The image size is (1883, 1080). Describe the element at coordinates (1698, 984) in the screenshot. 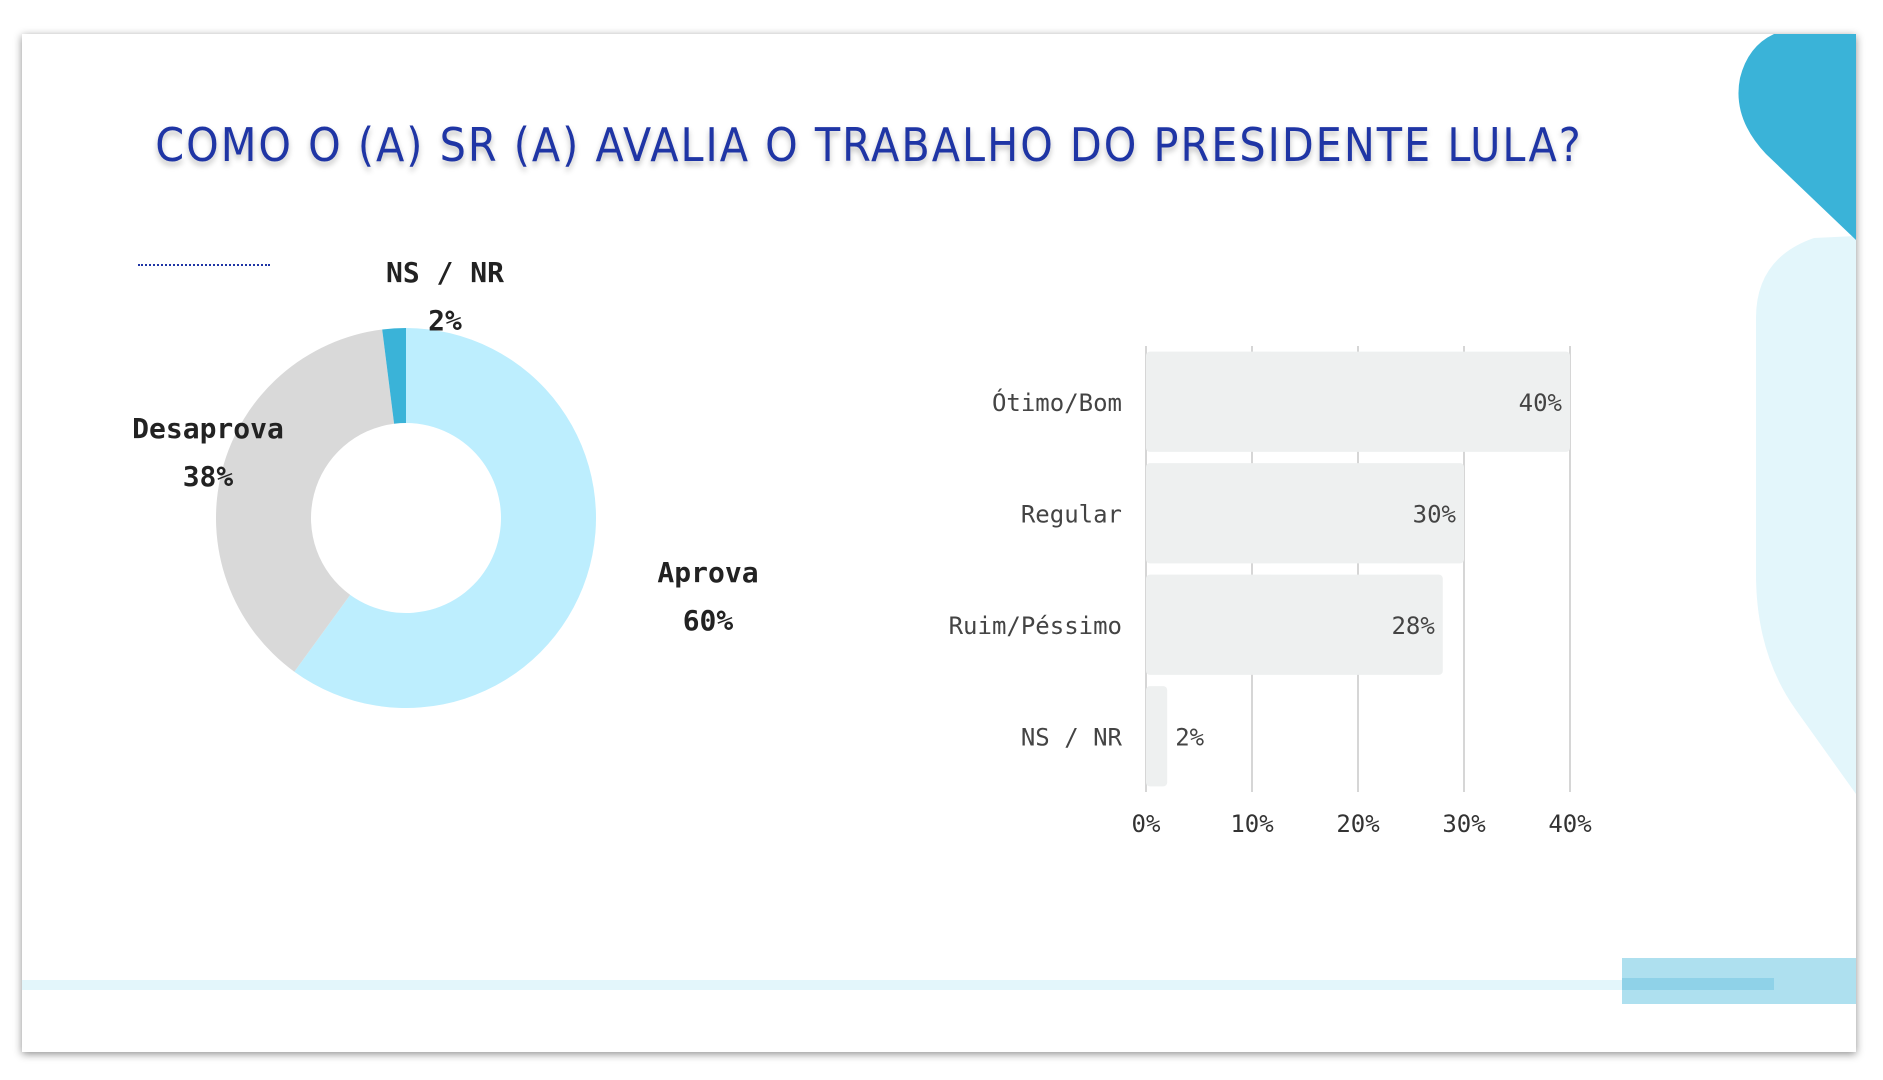

I see `deco-bottom-accent-line` at that location.